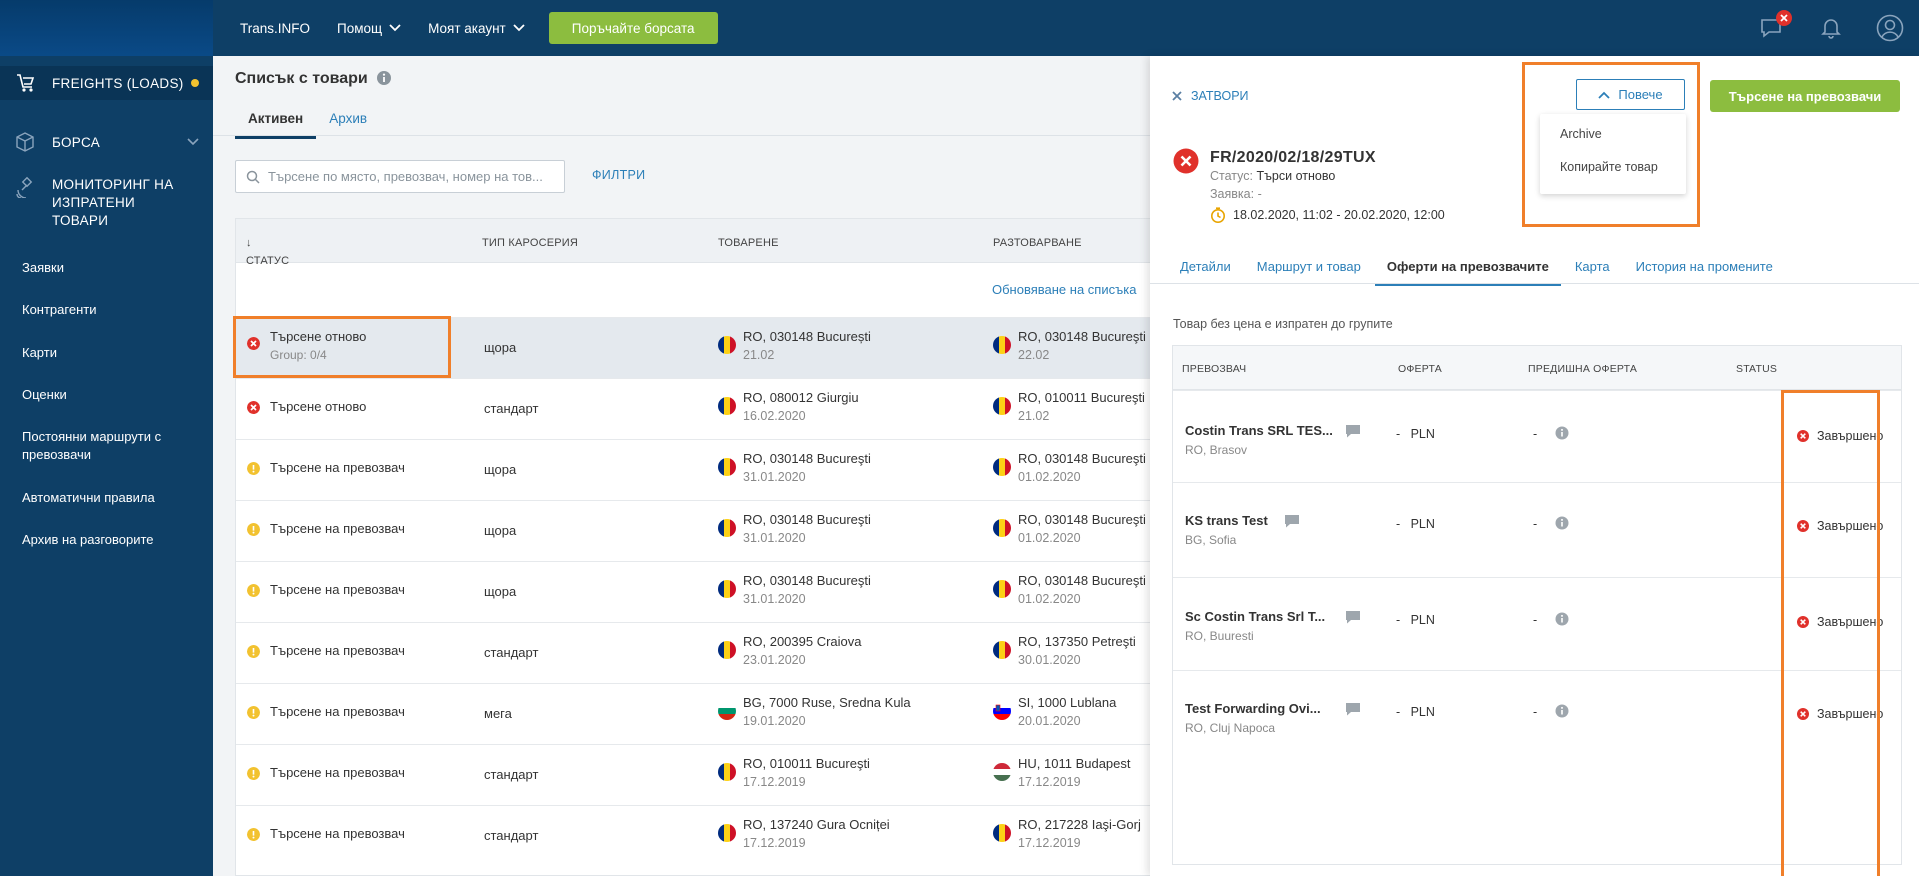  What do you see at coordinates (1339, 215) in the screenshot?
I see `dates-value: 18.02.2020, 11:02 - 20.02.2020, 12:00` at bounding box center [1339, 215].